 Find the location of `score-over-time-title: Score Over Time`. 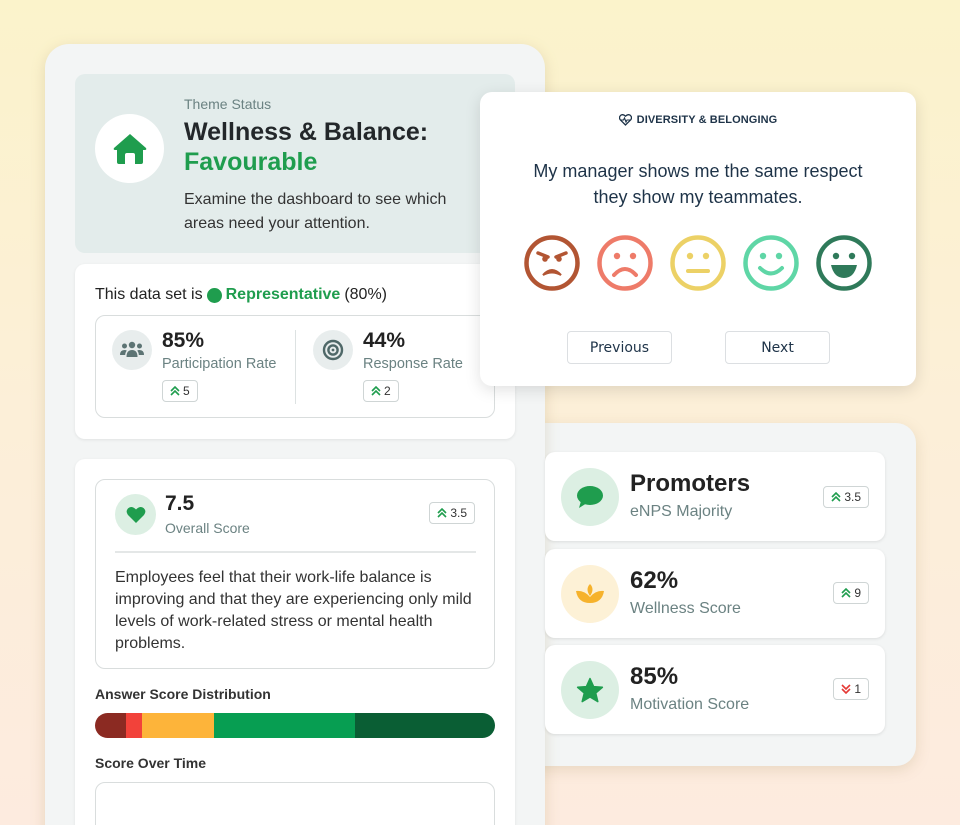

score-over-time-title: Score Over Time is located at coordinates (151, 763).